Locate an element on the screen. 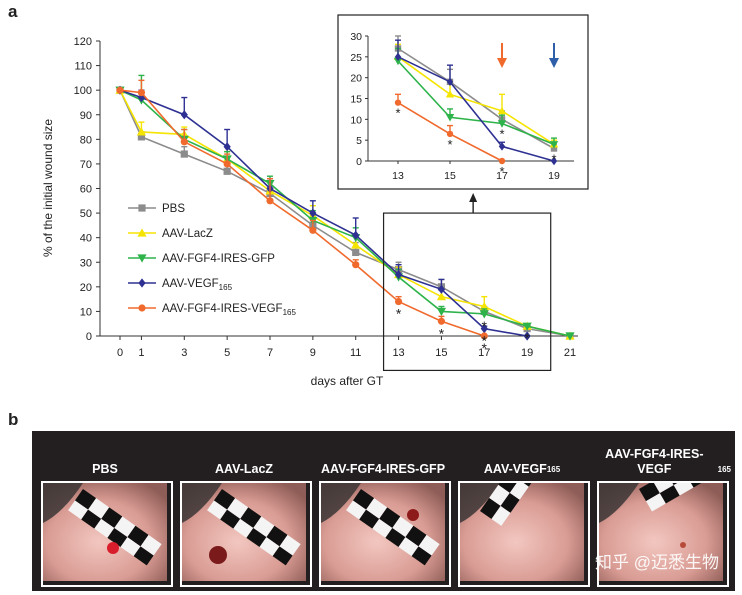  y-tick-label: 40 is located at coordinates (86, 239).